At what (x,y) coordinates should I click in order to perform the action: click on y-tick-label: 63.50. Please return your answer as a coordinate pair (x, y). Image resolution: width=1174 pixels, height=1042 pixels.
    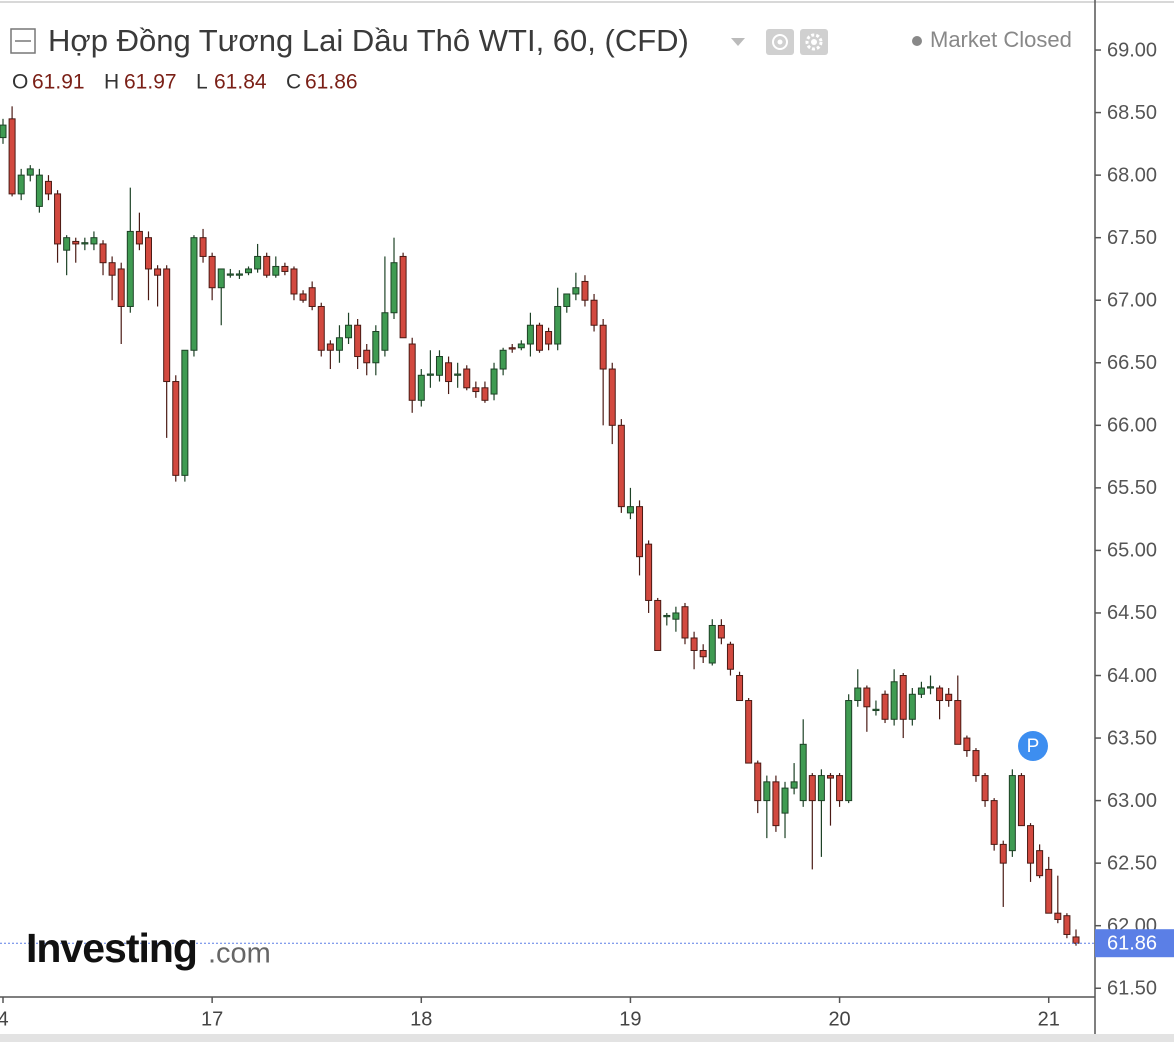
    Looking at the image, I should click on (1132, 738).